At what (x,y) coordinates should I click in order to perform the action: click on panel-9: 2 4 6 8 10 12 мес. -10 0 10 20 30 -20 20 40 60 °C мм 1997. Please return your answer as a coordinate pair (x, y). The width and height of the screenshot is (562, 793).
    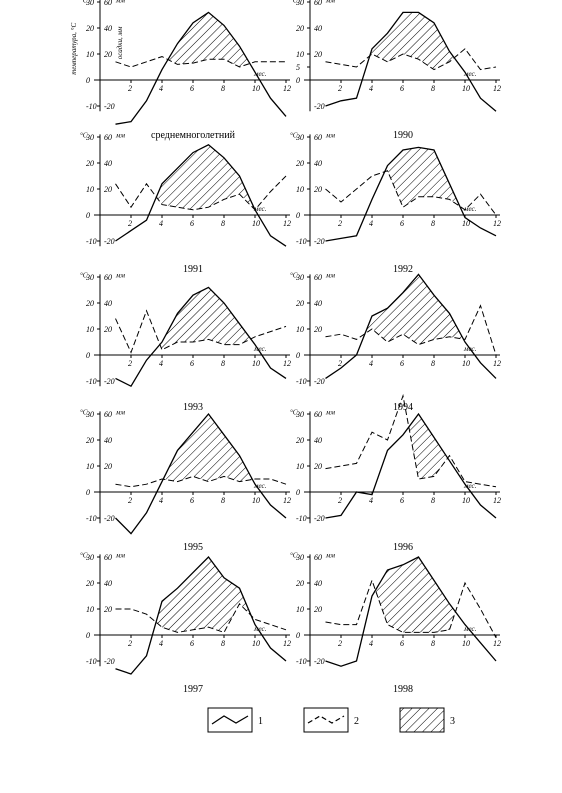
    Looking at the image, I should click on (185, 623).